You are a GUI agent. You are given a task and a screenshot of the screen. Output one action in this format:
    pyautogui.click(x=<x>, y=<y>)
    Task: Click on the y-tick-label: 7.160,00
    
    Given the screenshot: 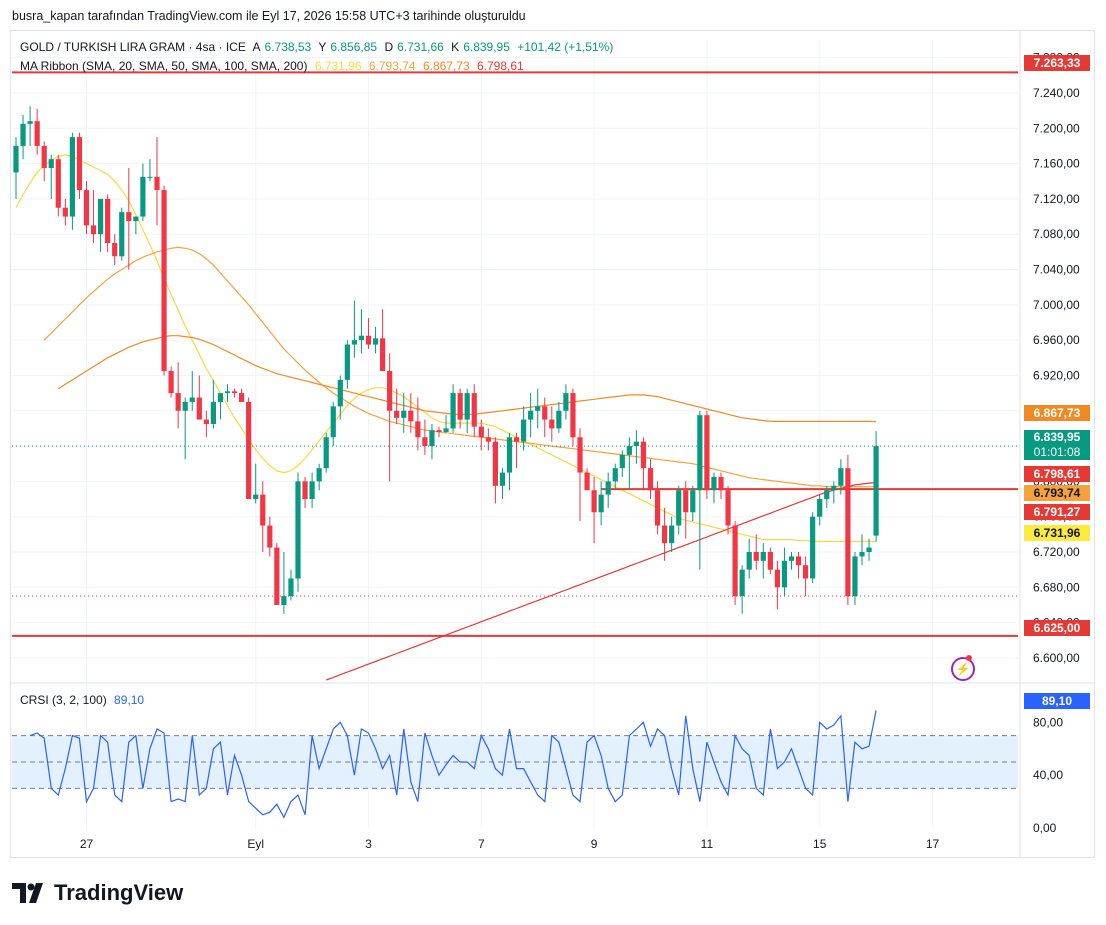 What is the action you would take?
    pyautogui.click(x=1056, y=164)
    